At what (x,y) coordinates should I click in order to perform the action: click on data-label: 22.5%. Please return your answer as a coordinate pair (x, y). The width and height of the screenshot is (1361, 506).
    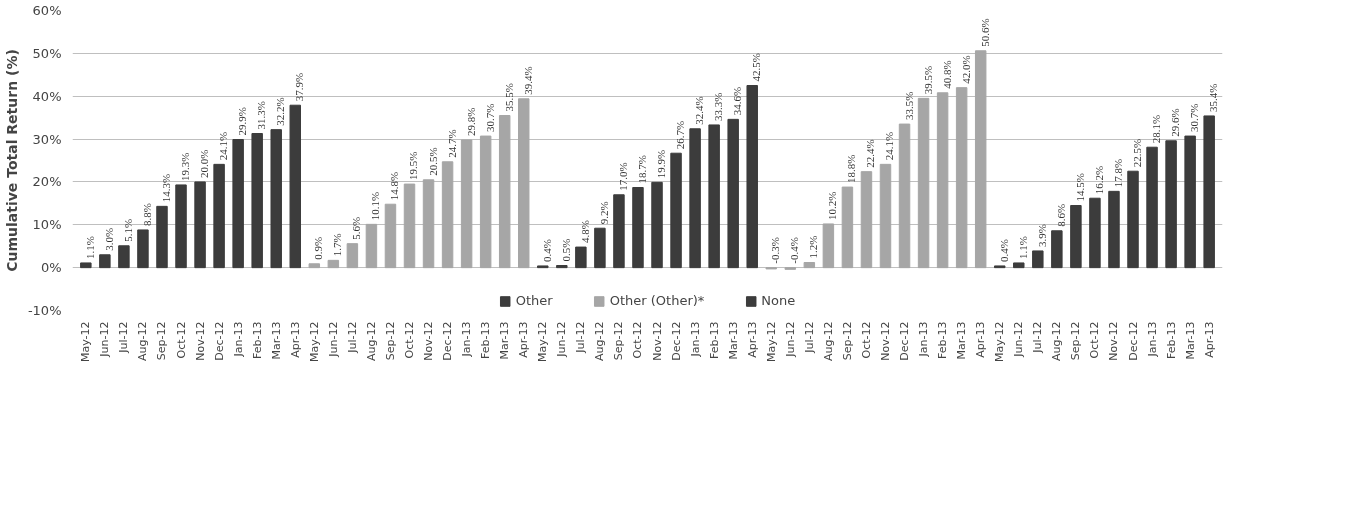
    Looking at the image, I should click on (1137, 153).